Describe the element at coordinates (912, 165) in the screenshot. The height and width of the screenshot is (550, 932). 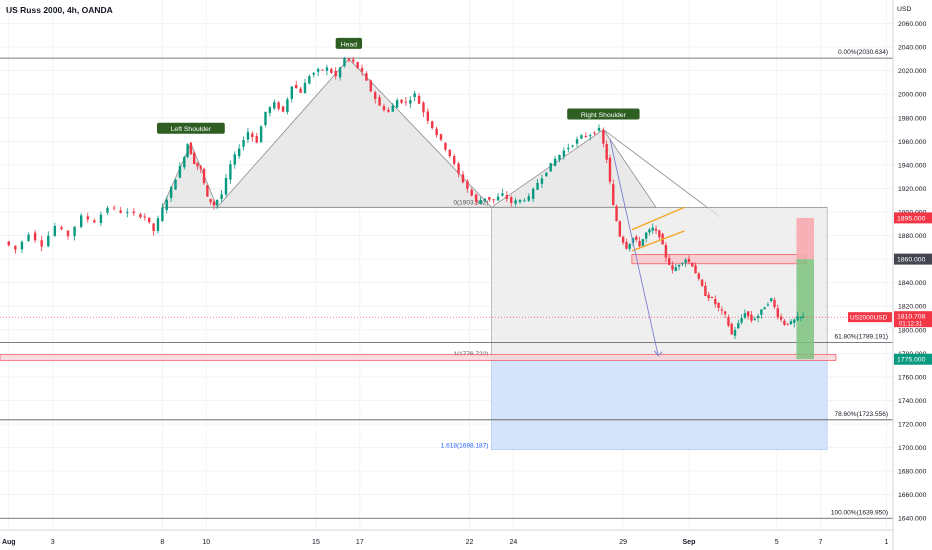
I see `y-tick-label: 1940.000` at that location.